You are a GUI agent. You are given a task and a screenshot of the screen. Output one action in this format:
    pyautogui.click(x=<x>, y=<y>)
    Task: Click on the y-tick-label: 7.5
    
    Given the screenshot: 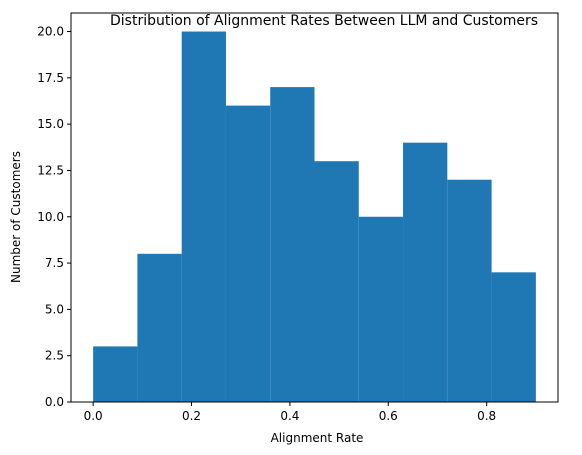 What is the action you would take?
    pyautogui.click(x=54, y=263)
    